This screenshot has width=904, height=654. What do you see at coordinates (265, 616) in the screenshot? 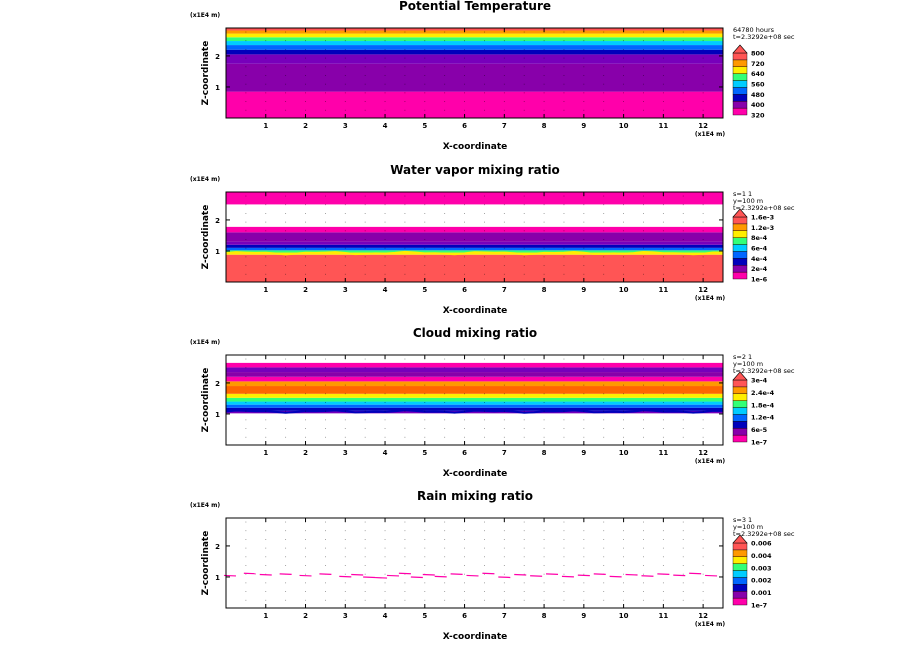
I see `x-tick-label: 1` at bounding box center [265, 616].